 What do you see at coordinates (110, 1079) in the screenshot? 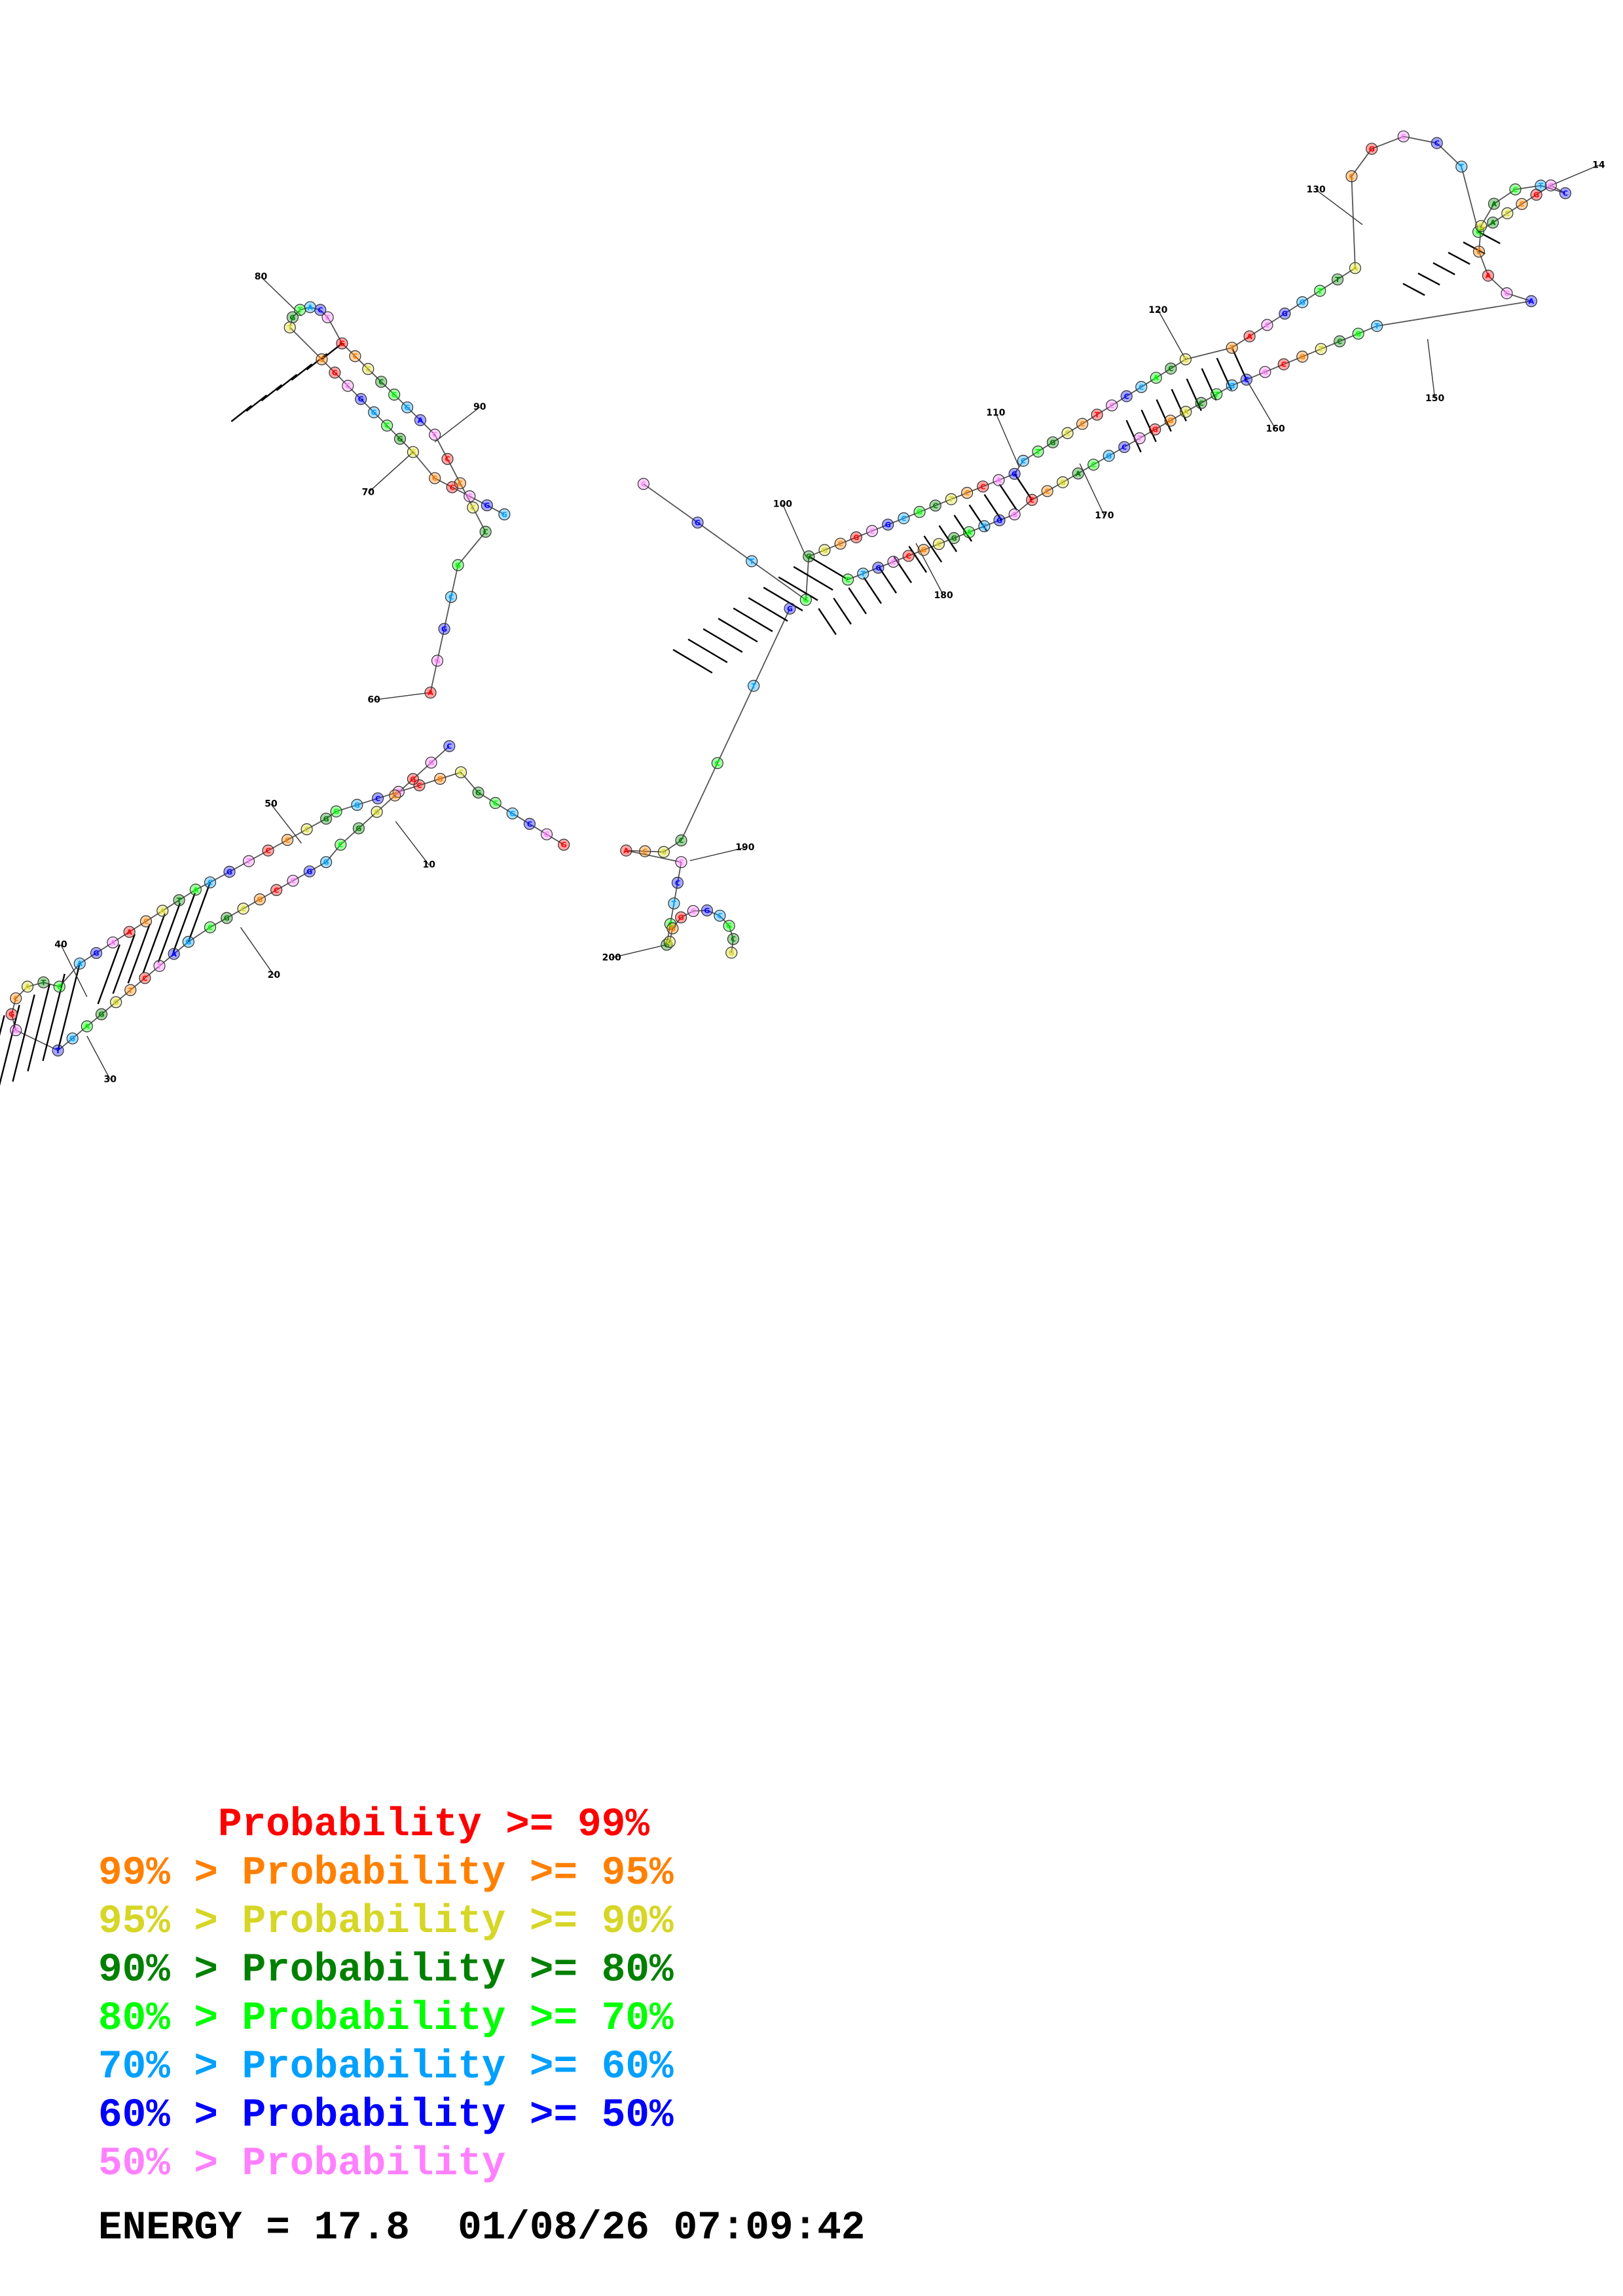
I see `tick-label: 30` at bounding box center [110, 1079].